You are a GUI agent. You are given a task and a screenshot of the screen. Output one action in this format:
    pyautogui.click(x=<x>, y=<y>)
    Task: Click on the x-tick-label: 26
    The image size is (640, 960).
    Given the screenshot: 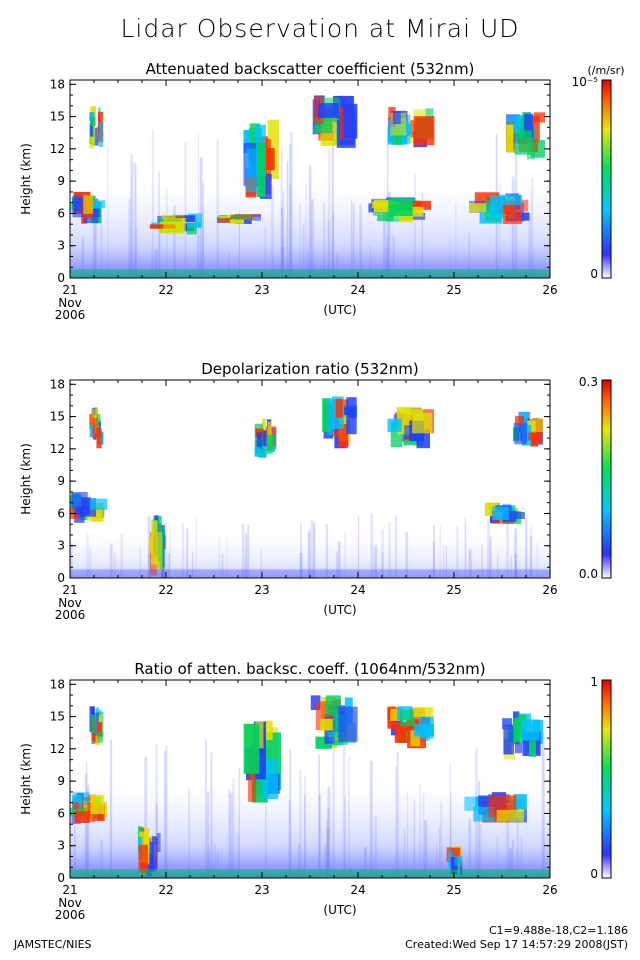 What is the action you would take?
    pyautogui.click(x=549, y=890)
    